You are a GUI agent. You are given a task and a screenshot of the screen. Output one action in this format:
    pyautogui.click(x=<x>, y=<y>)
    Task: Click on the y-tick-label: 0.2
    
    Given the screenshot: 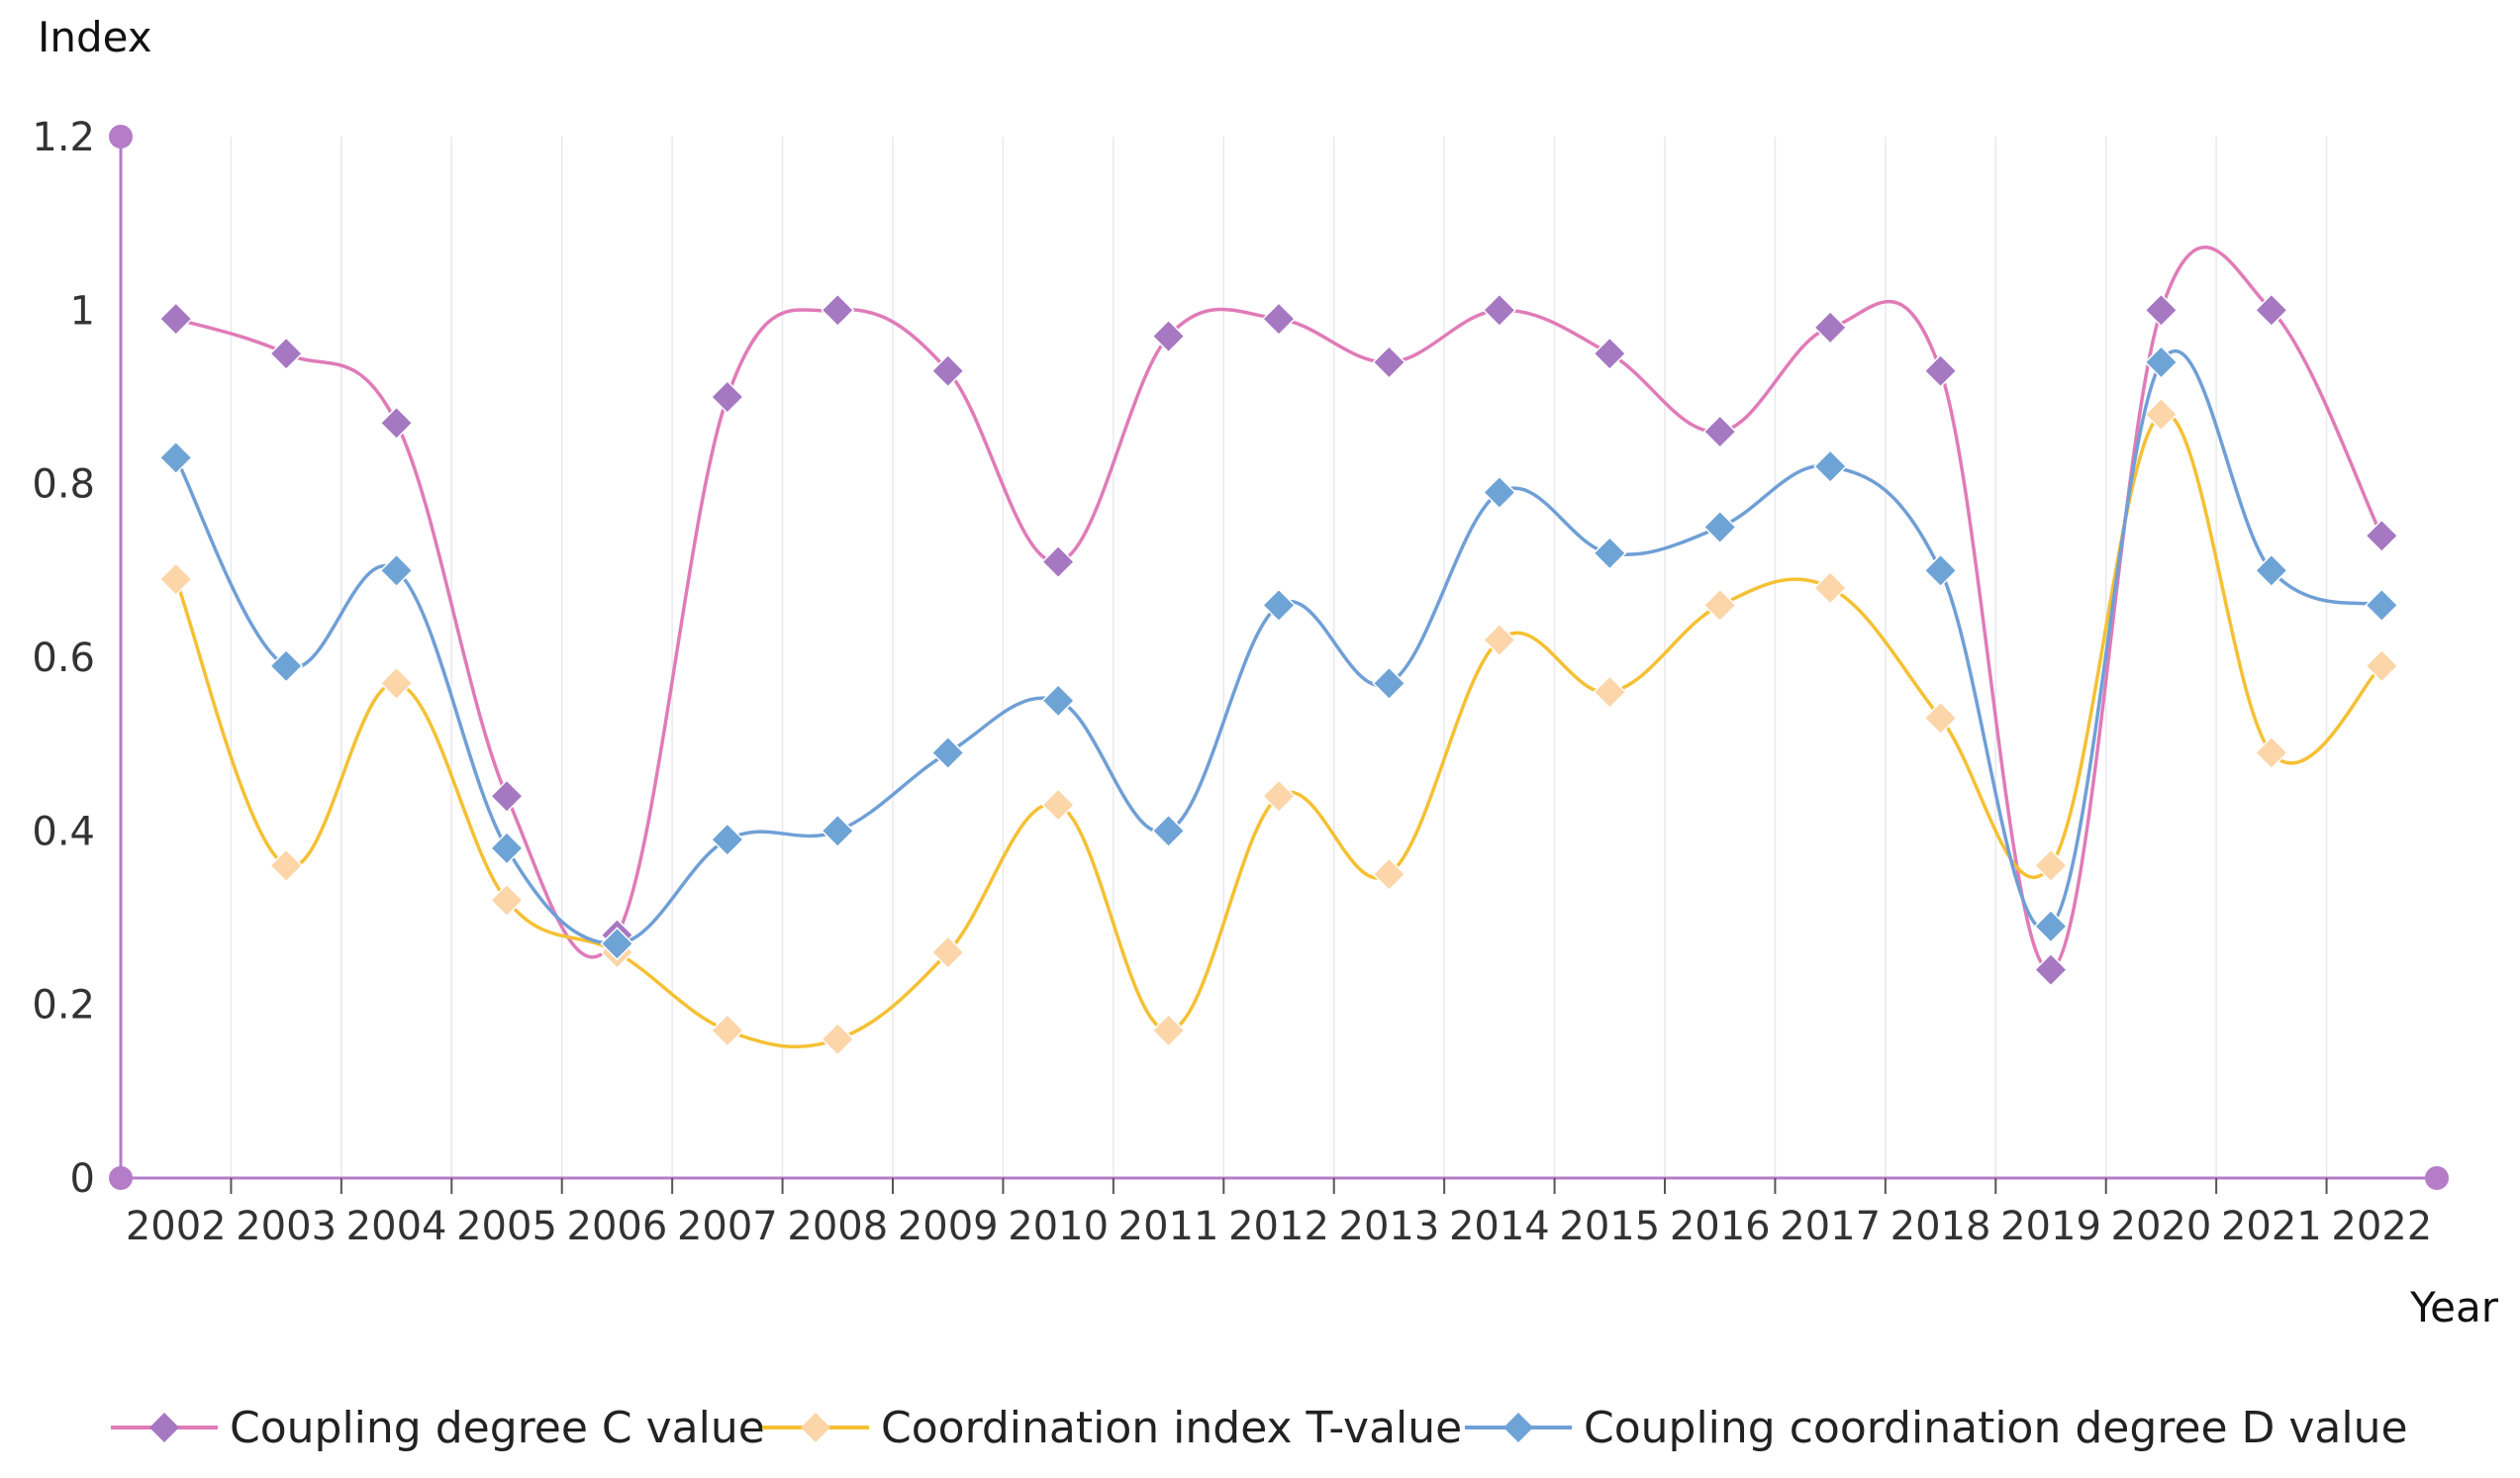 What is the action you would take?
    pyautogui.click(x=63, y=1006)
    